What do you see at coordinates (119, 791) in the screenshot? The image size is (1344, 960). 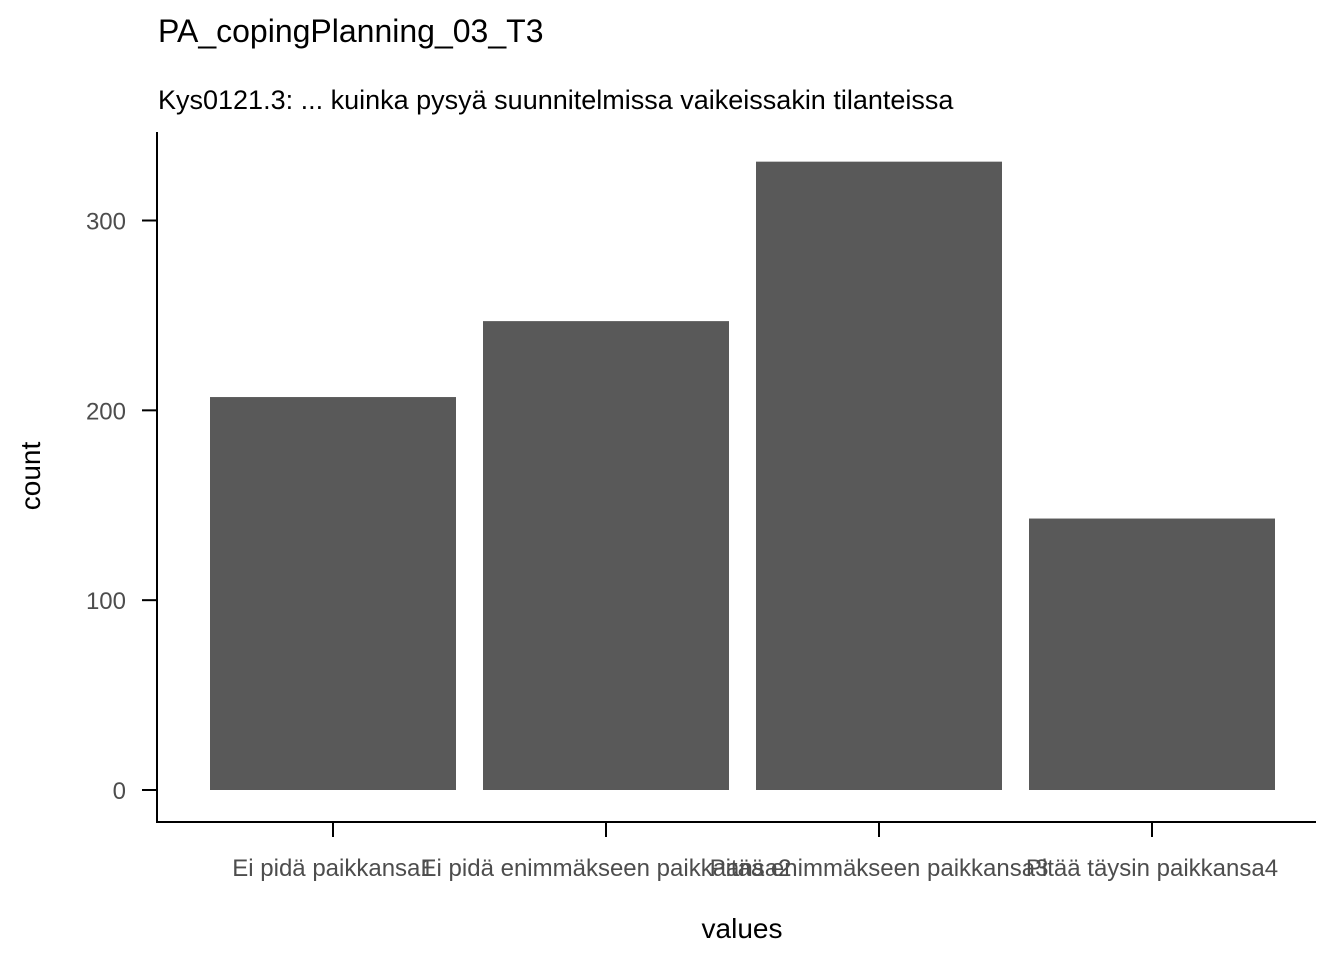 I see `y-tick-label-0: 0` at bounding box center [119, 791].